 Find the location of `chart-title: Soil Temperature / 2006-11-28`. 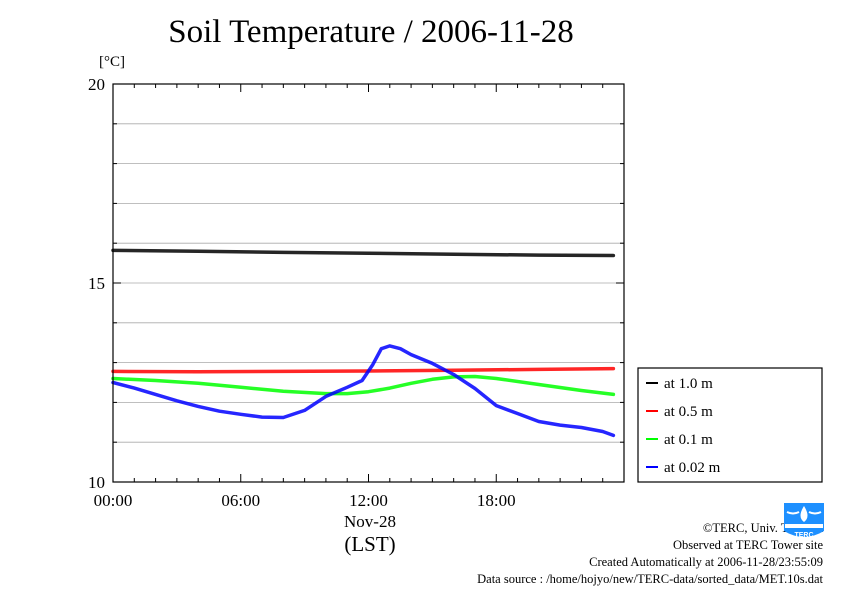

chart-title: Soil Temperature / 2006-11-28 is located at coordinates (371, 32).